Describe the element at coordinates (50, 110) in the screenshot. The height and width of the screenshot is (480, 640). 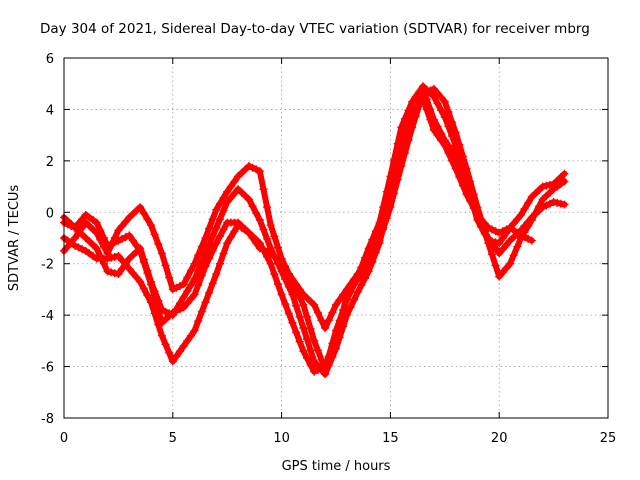
I see `y-tick-label: 4` at that location.